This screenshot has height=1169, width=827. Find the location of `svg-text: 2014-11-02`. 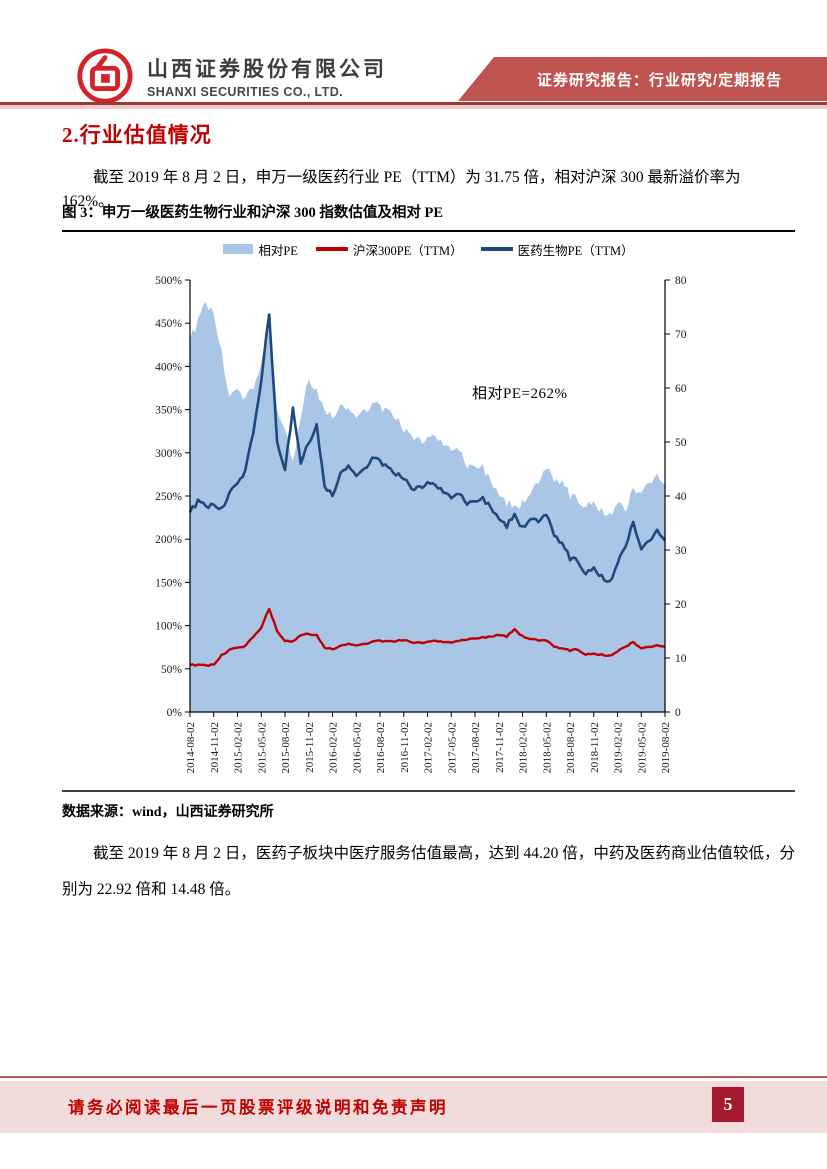

svg-text: 2014-11-02 is located at coordinates (215, 747).